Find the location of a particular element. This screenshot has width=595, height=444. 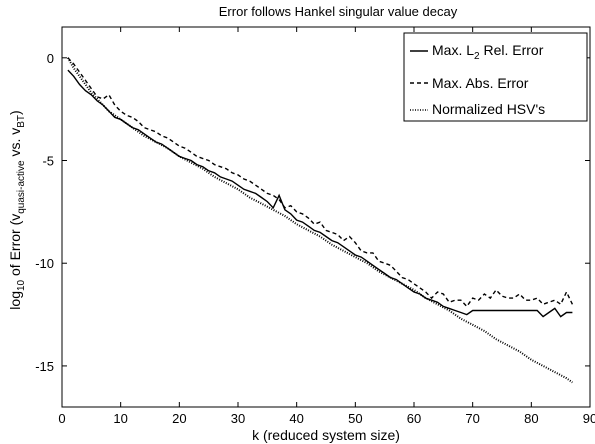

y-label-prefix: log is located at coordinates (15, 300).